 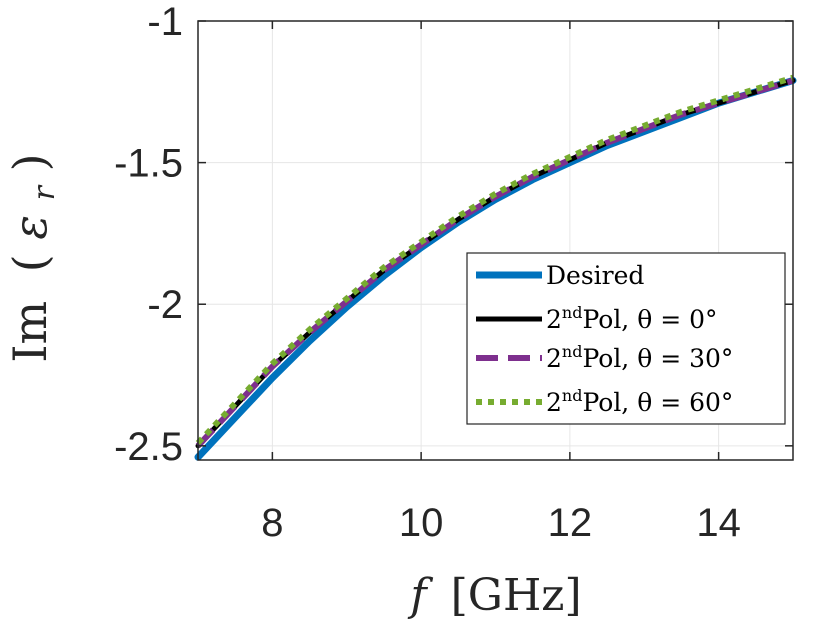 I want to click on x-axis-label-unit: [GHz], so click(x=516, y=595).